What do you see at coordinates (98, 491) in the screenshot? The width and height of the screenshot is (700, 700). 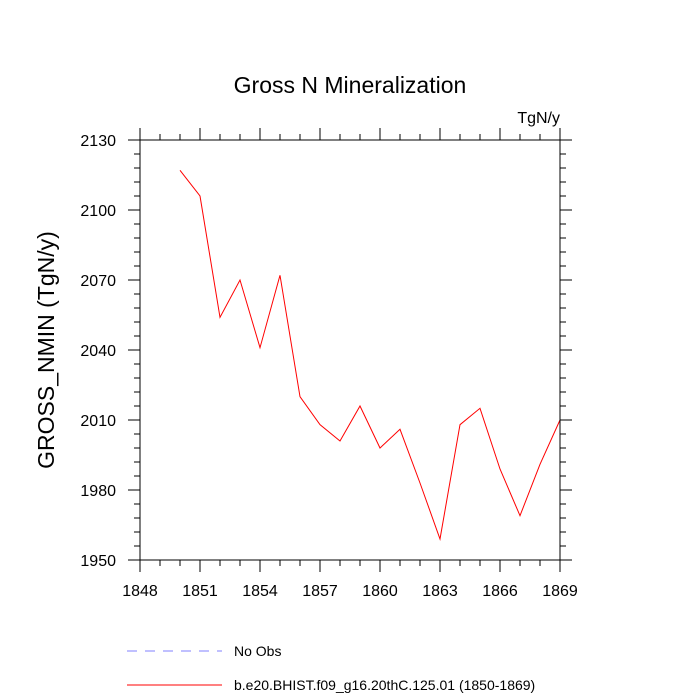 I see `y-tick-label: 1980` at bounding box center [98, 491].